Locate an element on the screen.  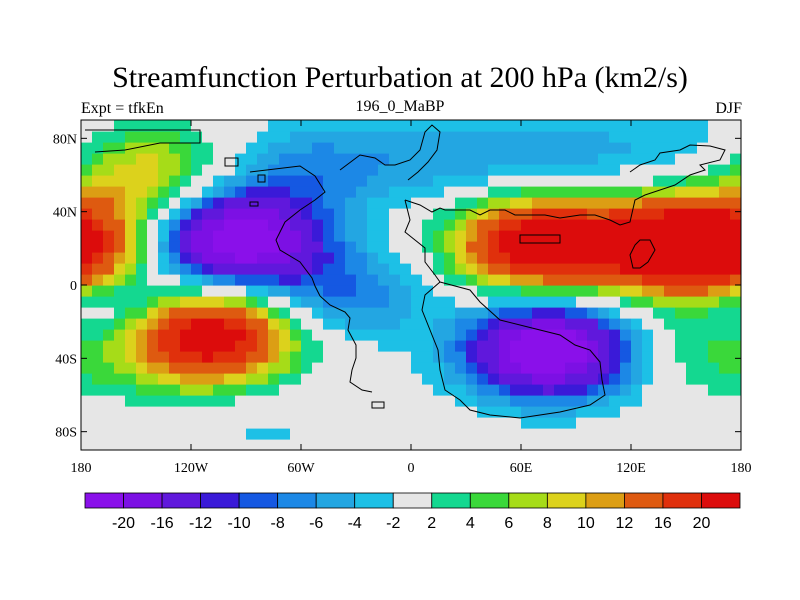
lat-tick-label: 40S is located at coordinates (66, 359).